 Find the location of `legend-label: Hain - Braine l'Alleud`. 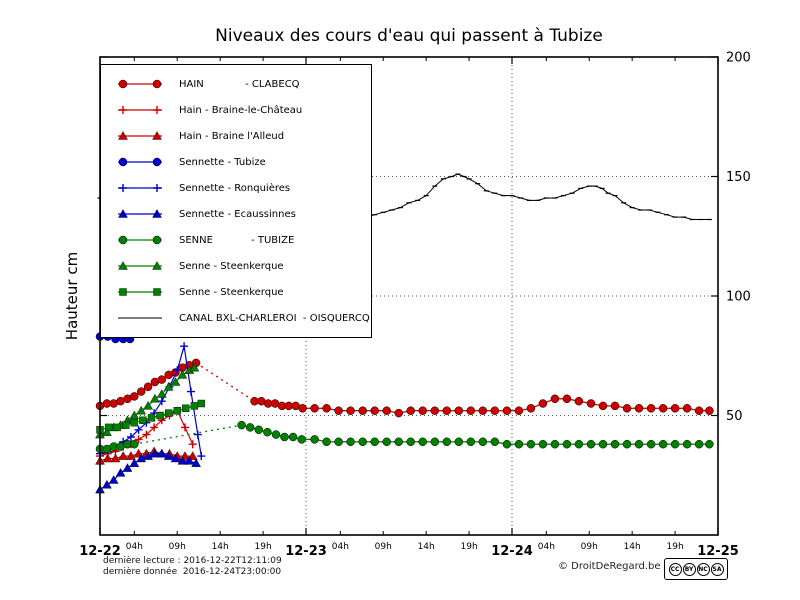

legend-label: Hain - Braine l'Alleud is located at coordinates (232, 136).